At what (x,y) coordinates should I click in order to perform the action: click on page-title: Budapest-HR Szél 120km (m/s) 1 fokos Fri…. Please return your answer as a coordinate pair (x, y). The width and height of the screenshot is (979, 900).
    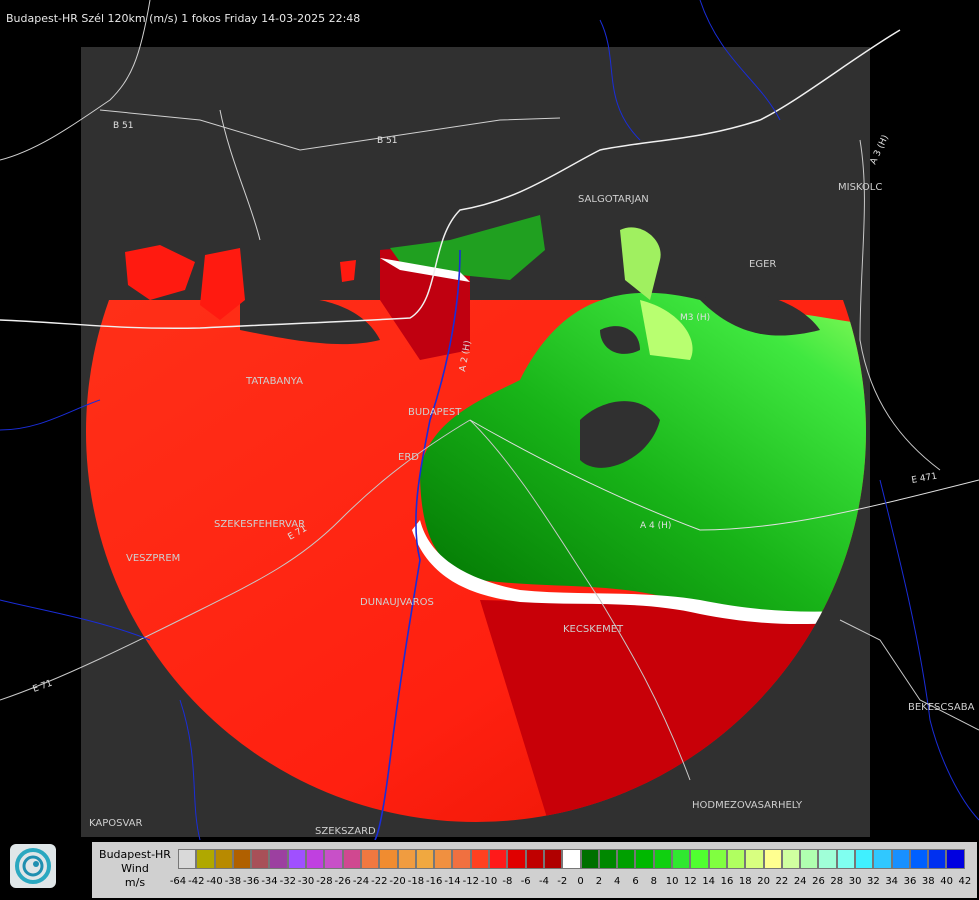
    Looking at the image, I should click on (183, 18).